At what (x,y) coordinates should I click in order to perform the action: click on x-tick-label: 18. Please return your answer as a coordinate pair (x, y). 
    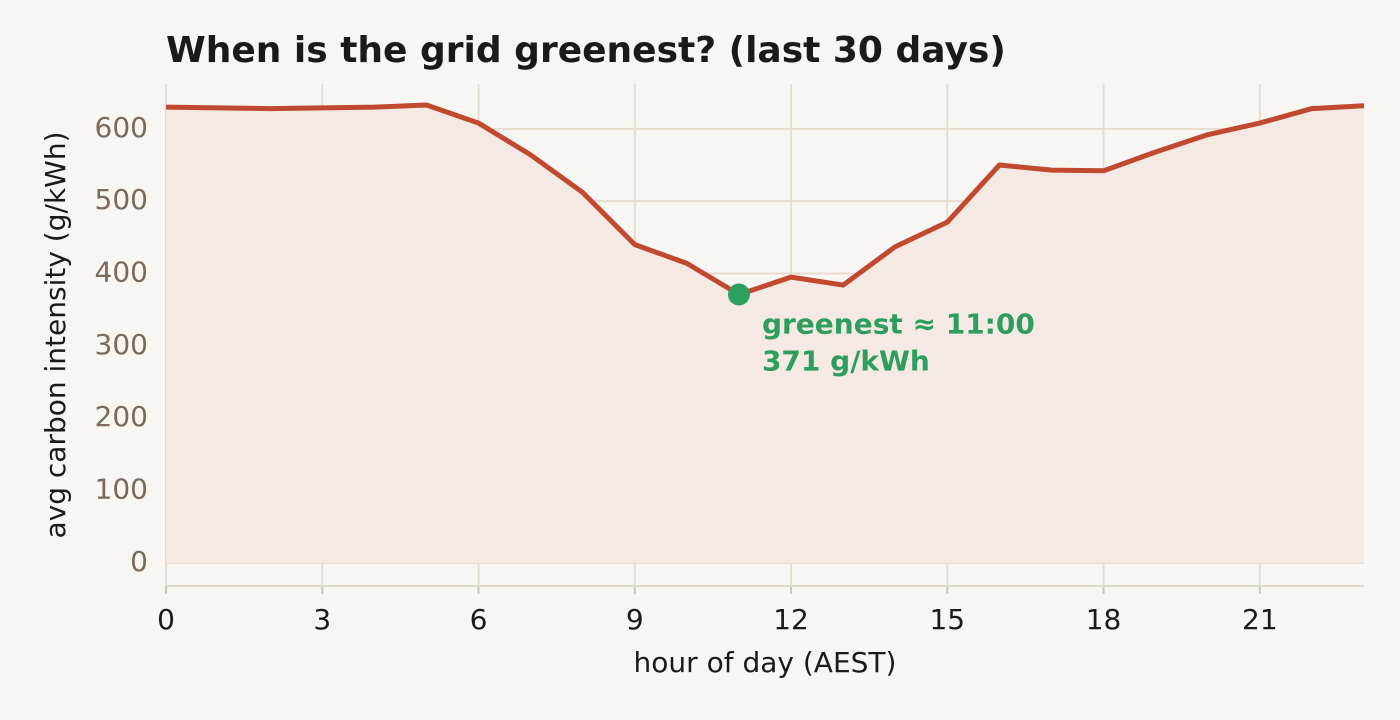
    Looking at the image, I should click on (1104, 619).